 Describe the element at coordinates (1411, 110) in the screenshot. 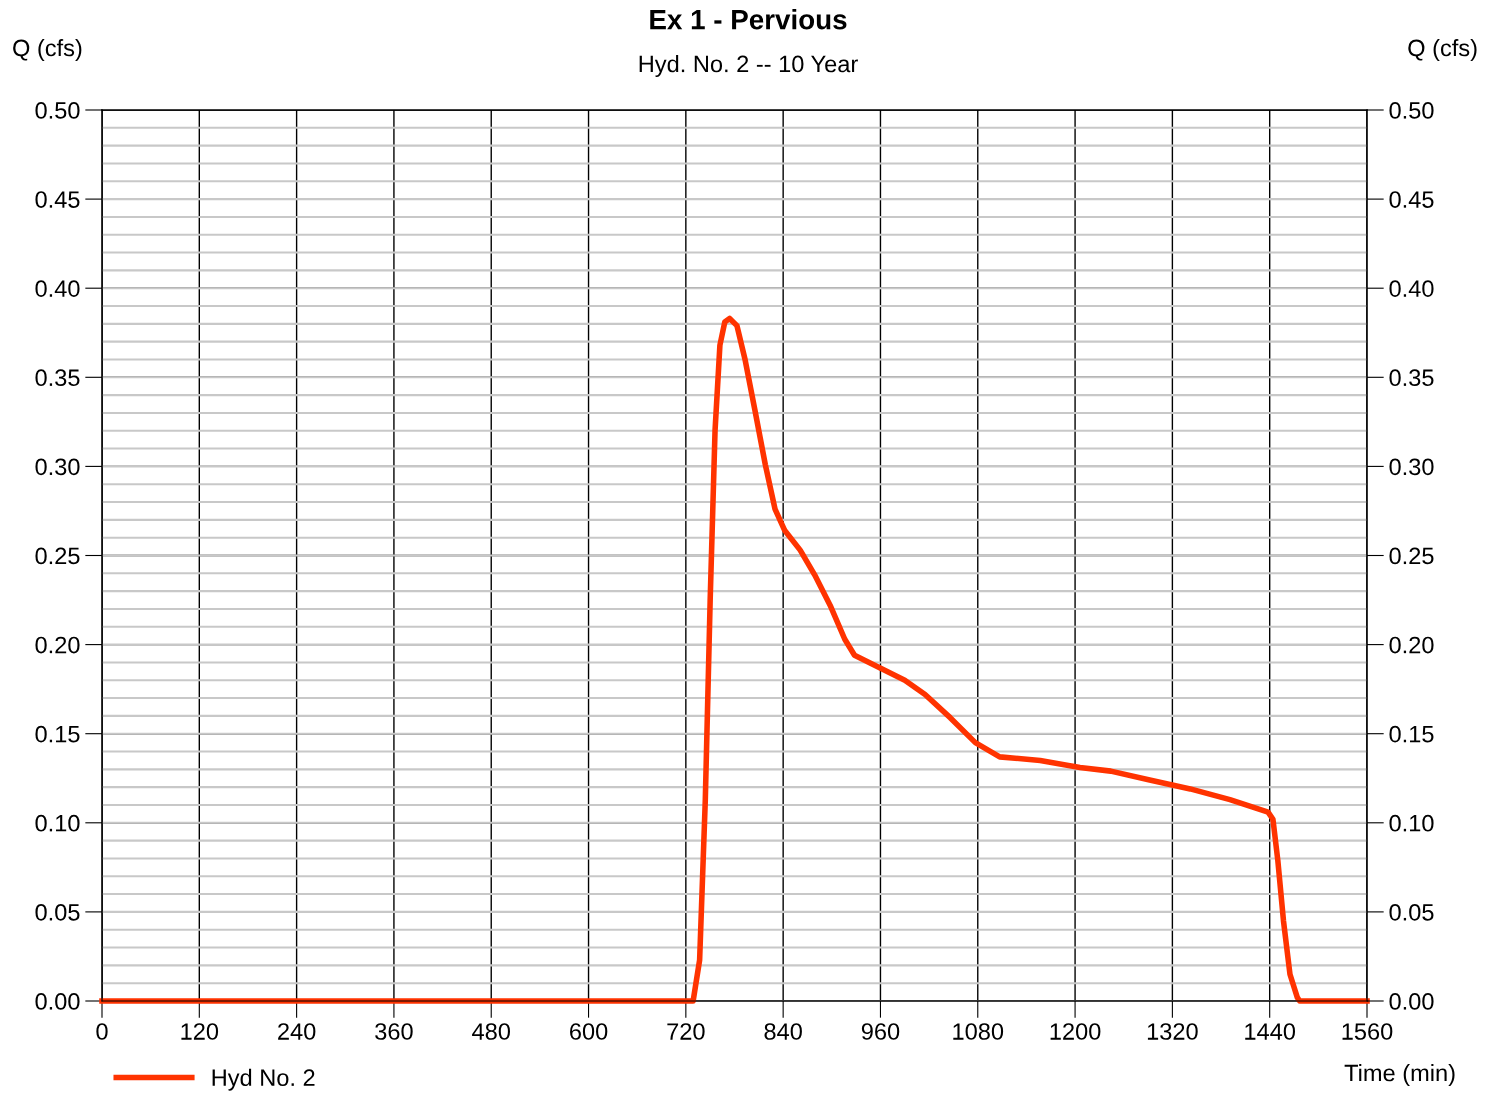

I see `y2-tick-label: 0.50` at that location.